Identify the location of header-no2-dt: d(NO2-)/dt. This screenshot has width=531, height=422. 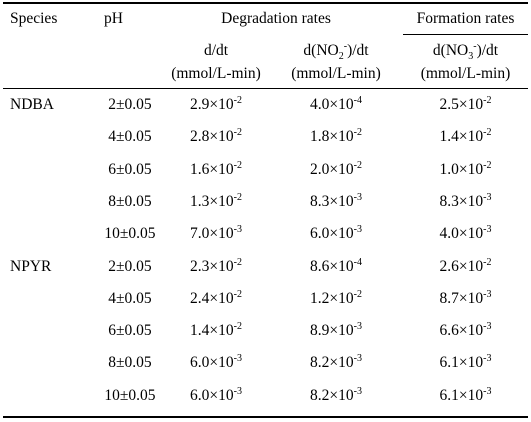
(336, 54).